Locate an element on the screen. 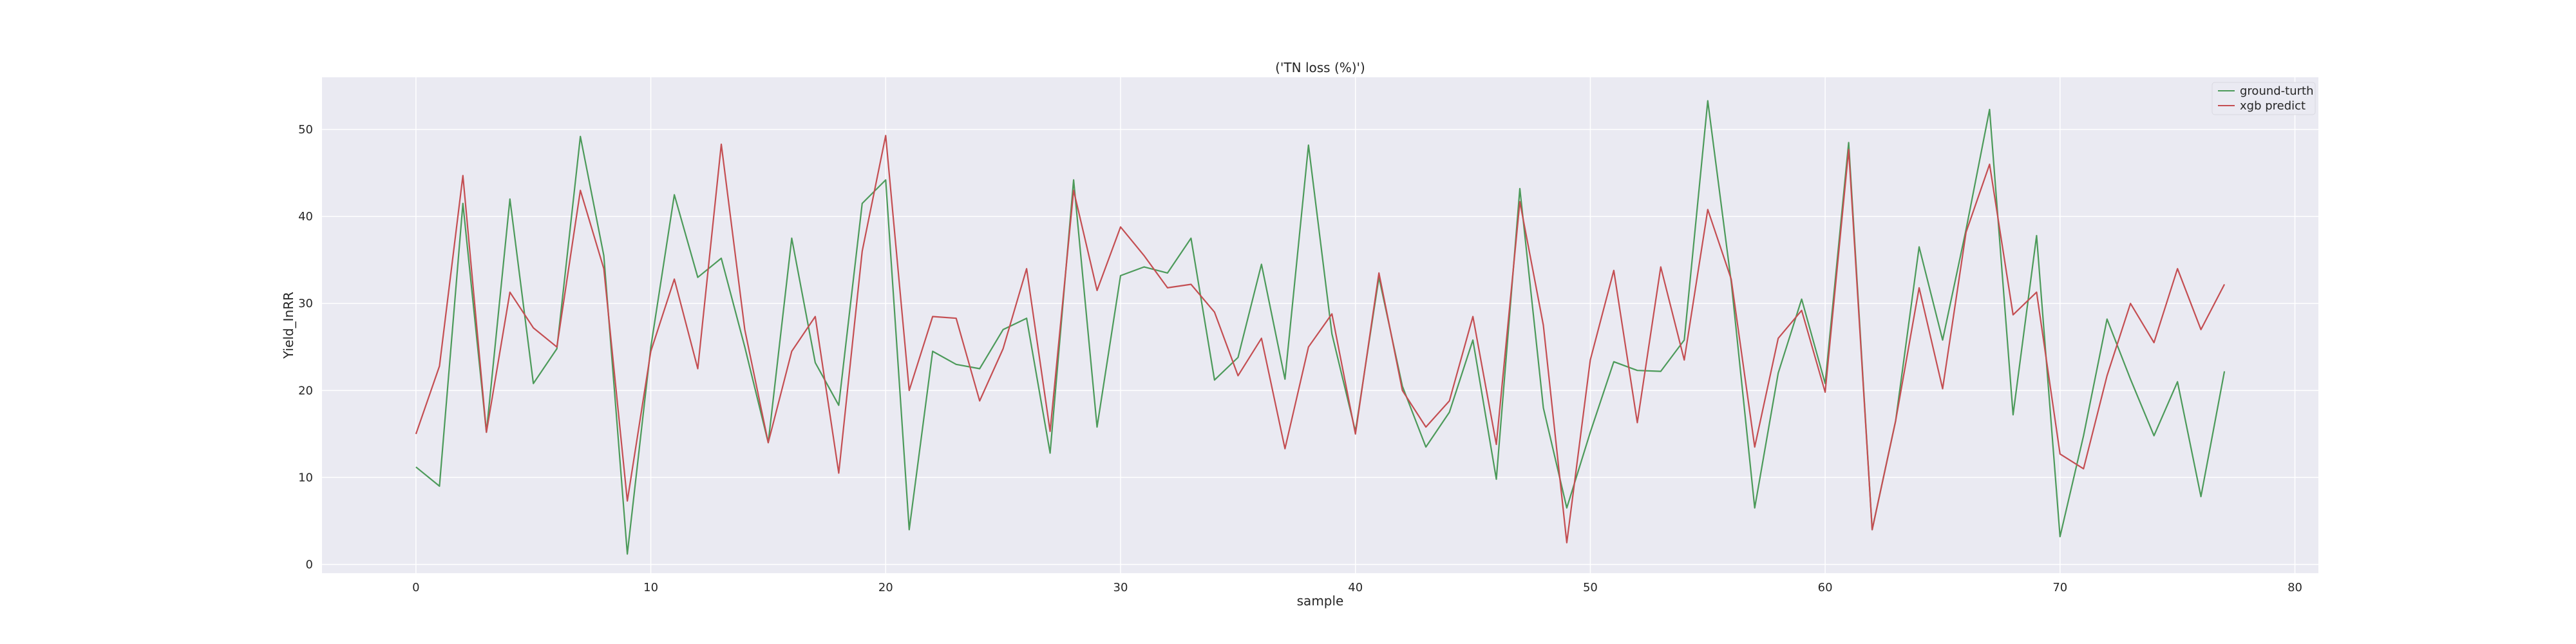 The width and height of the screenshot is (2576, 644). x-tick-label-0: 0 is located at coordinates (415, 587).